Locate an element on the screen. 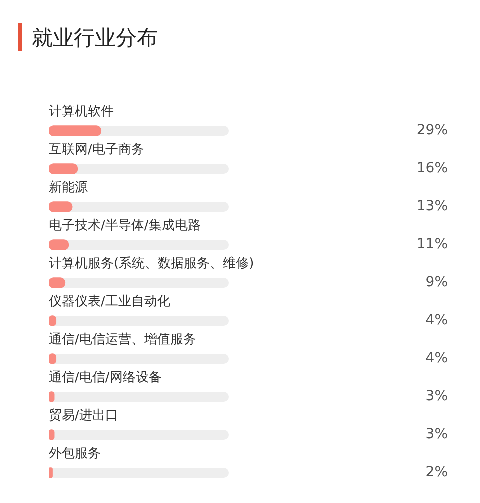 The width and height of the screenshot is (480, 503). y-tick-label: 计算机软件 is located at coordinates (81, 112).